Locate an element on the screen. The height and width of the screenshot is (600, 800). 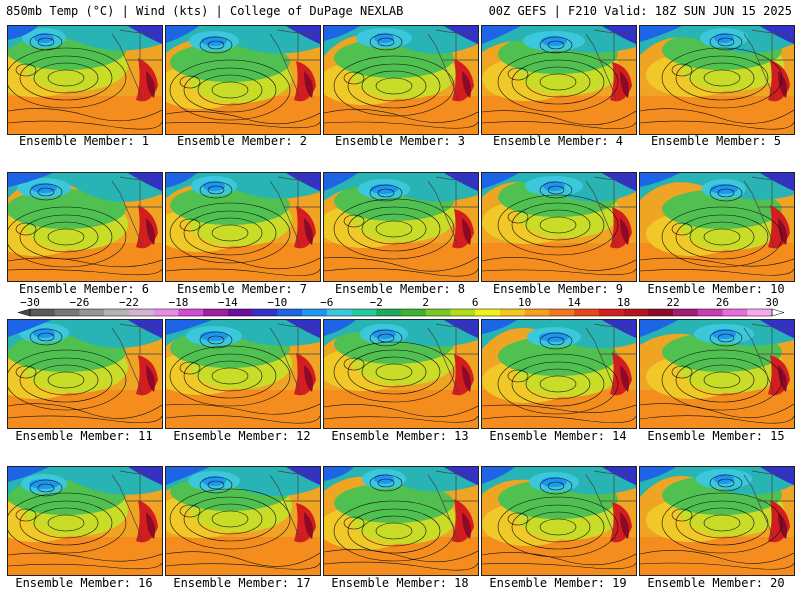
colorbar-high-arrow is located at coordinates (778, 312).